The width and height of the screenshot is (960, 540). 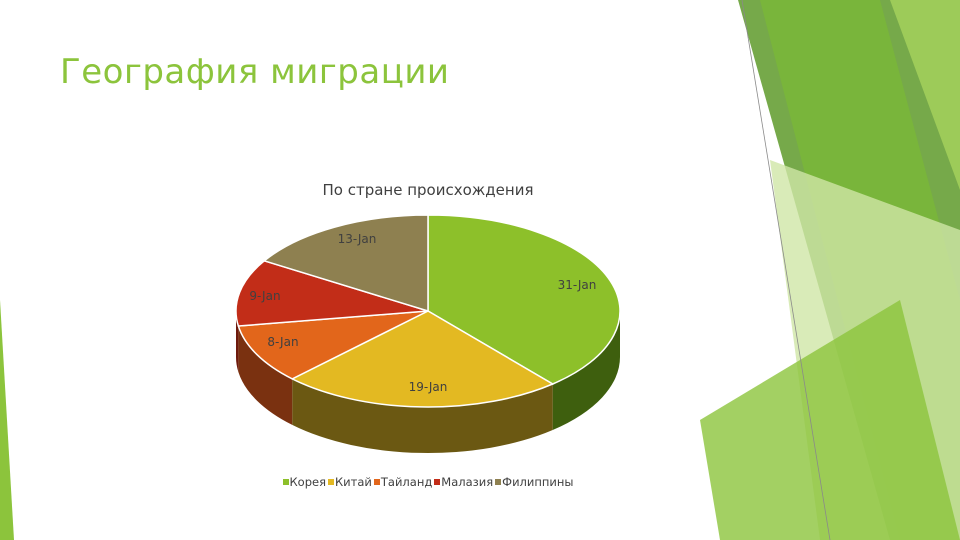 What do you see at coordinates (353, 482) in the screenshot?
I see `legend-label: Китай` at bounding box center [353, 482].